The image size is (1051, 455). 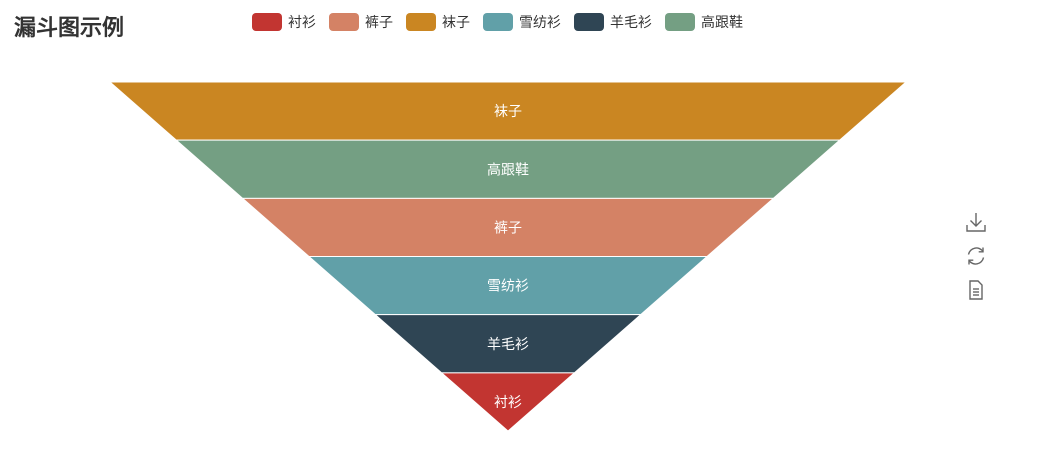 What do you see at coordinates (631, 23) in the screenshot?
I see `legend-label: 羊毛衫` at bounding box center [631, 23].